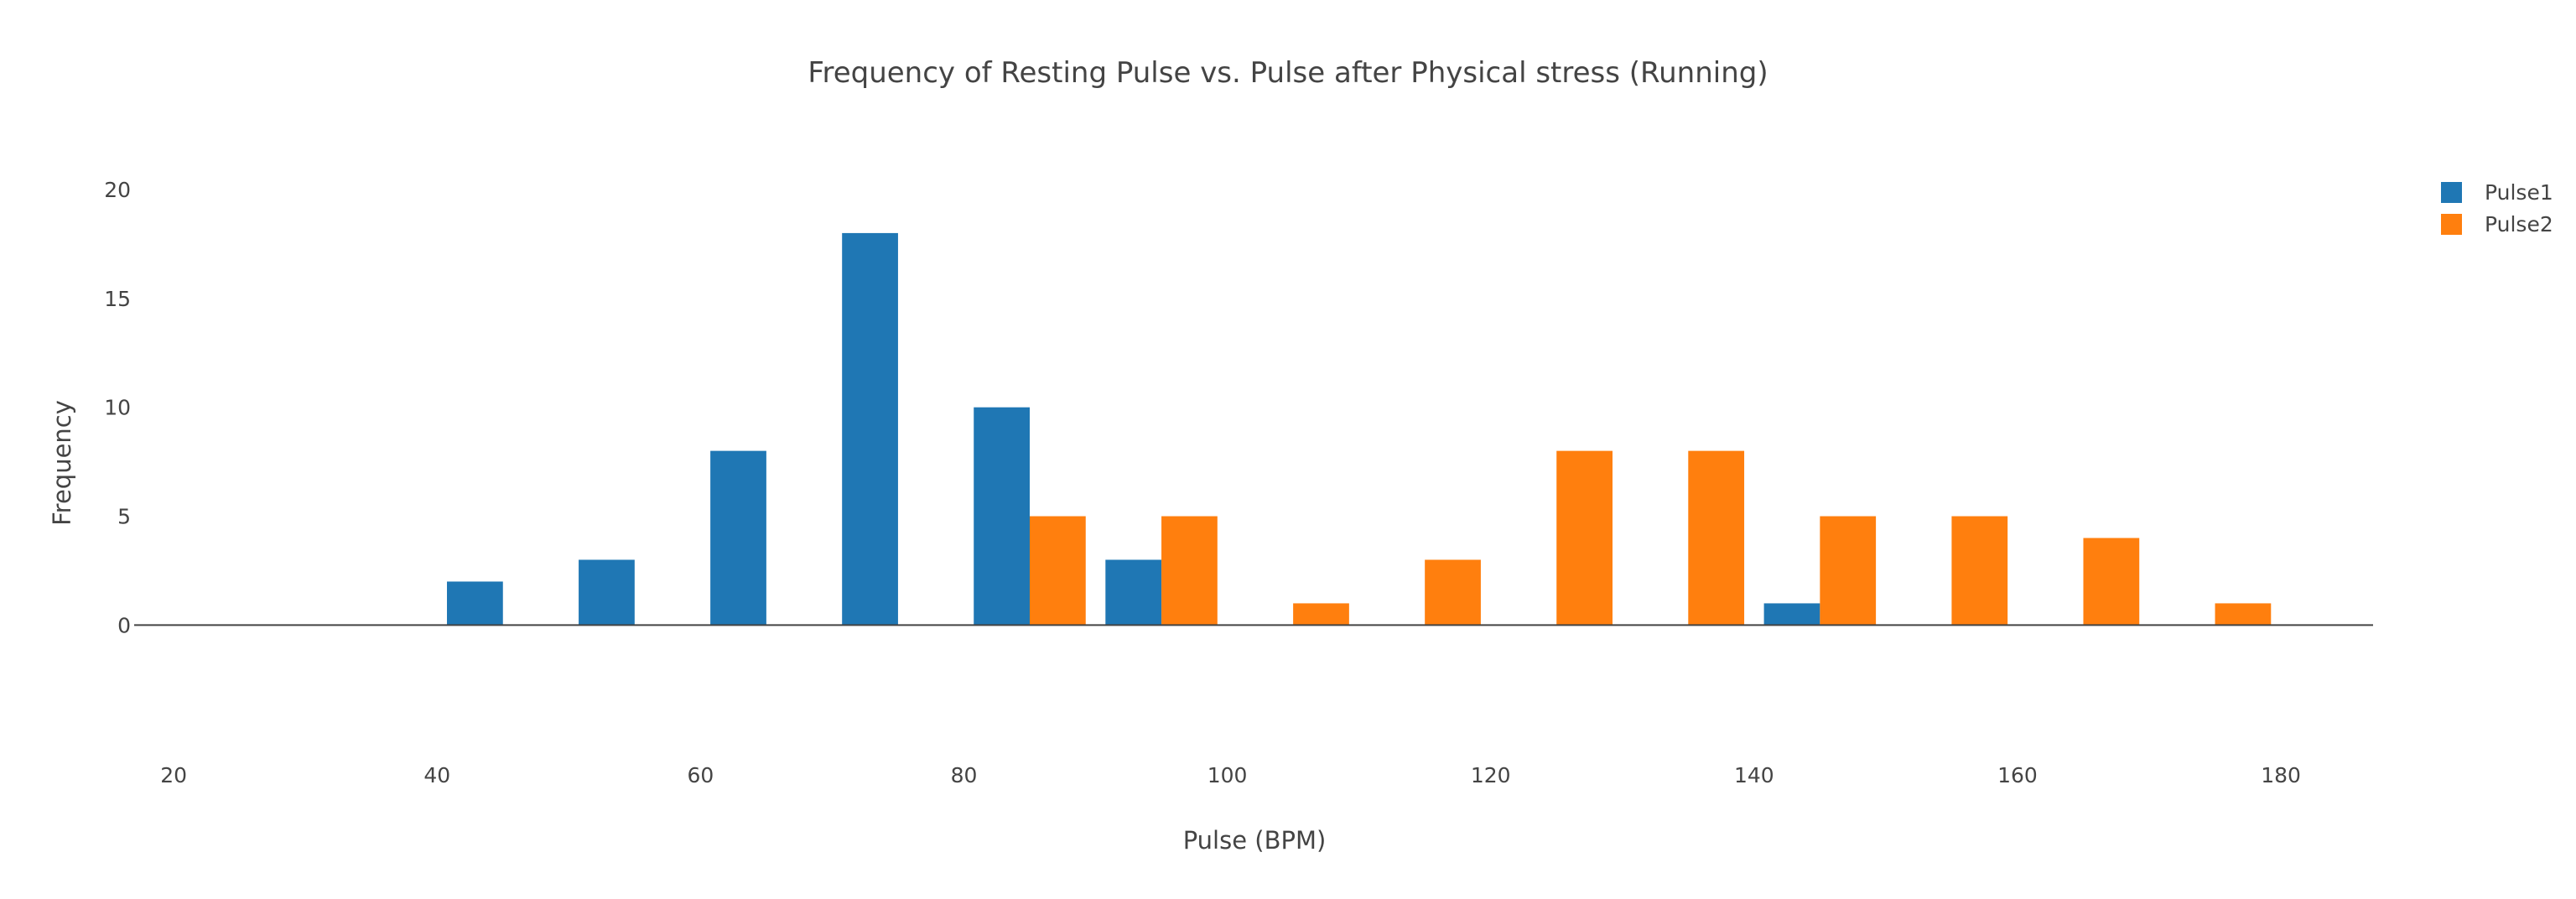 This screenshot has height=899, width=2576. I want to click on legend-label-pulse1: Pulse1, so click(2519, 192).